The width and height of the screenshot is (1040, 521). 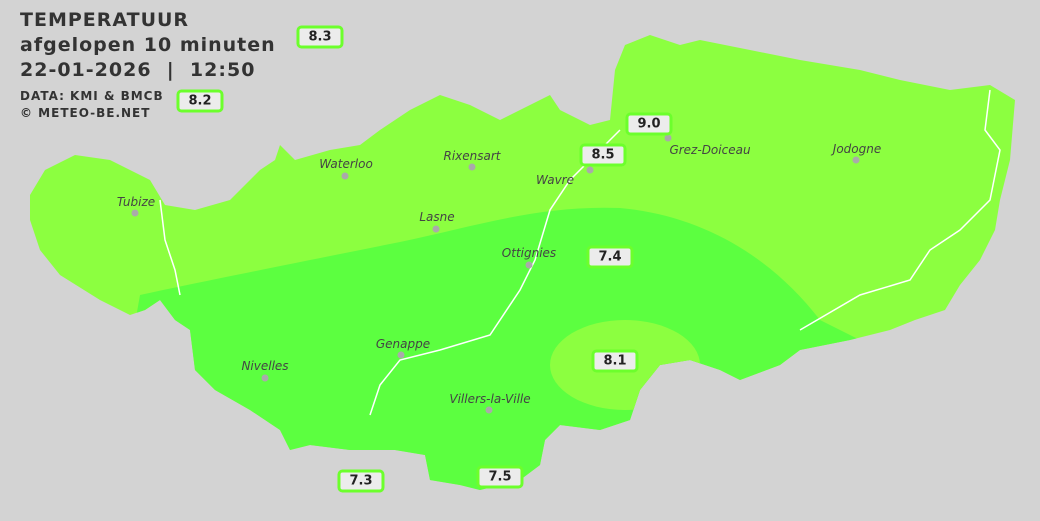 I want to click on subtitle: afgelopen 10 minuten, so click(x=148, y=45).